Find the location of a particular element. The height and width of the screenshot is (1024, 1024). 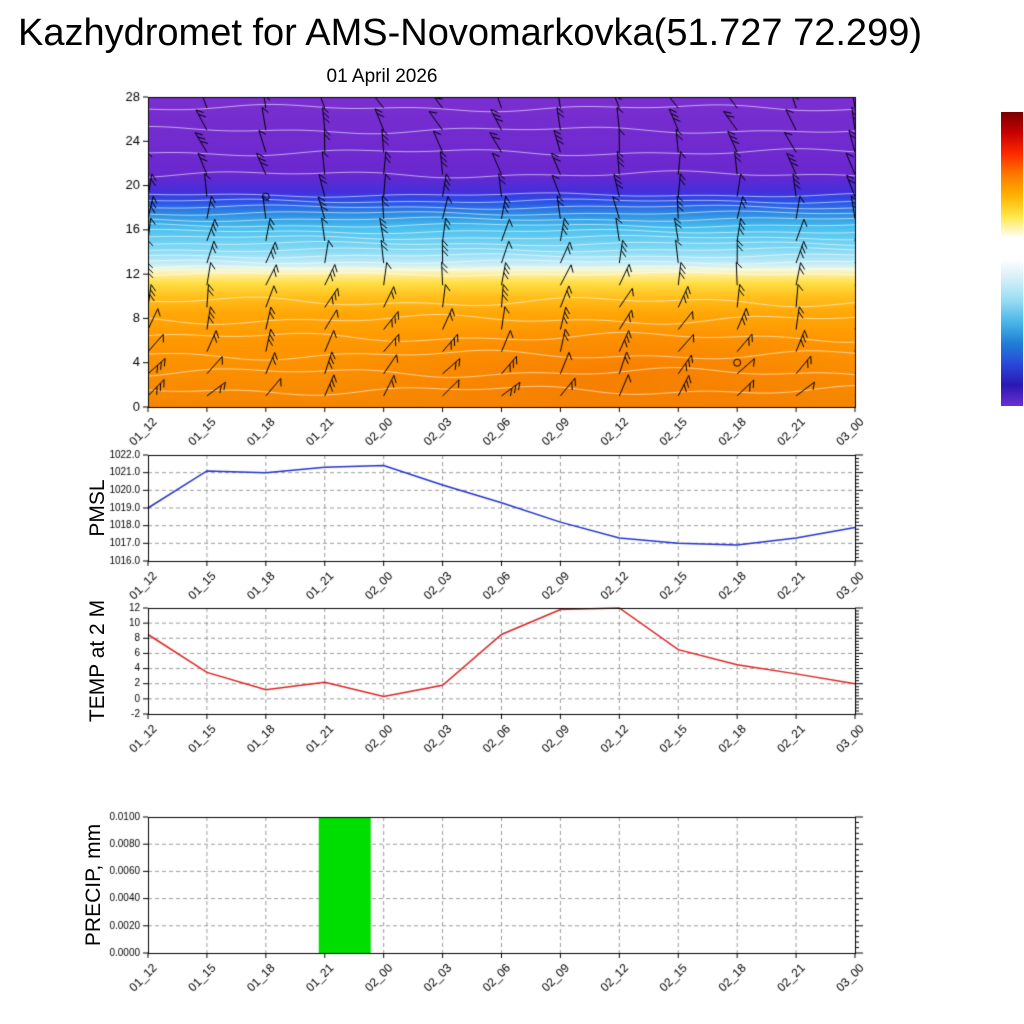

temp-axis-label: TEMP at 2 M is located at coordinates (97, 661).